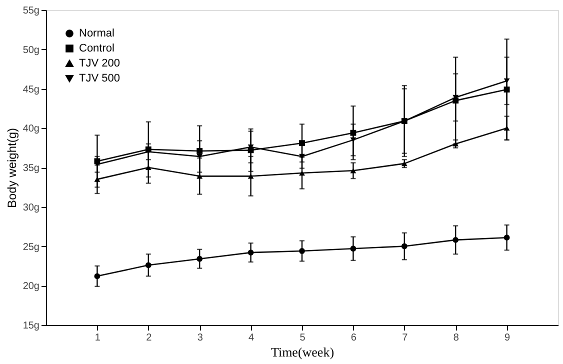  Describe the element at coordinates (11, 168) in the screenshot. I see `y-axis-title: Body weight(g)` at that location.